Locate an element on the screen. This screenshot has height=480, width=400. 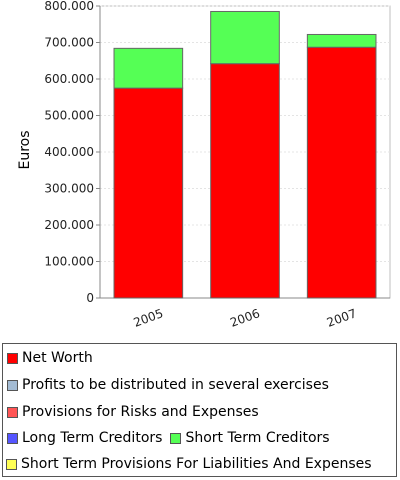
legend-swatch-long-term-creditors is located at coordinates (12, 438).